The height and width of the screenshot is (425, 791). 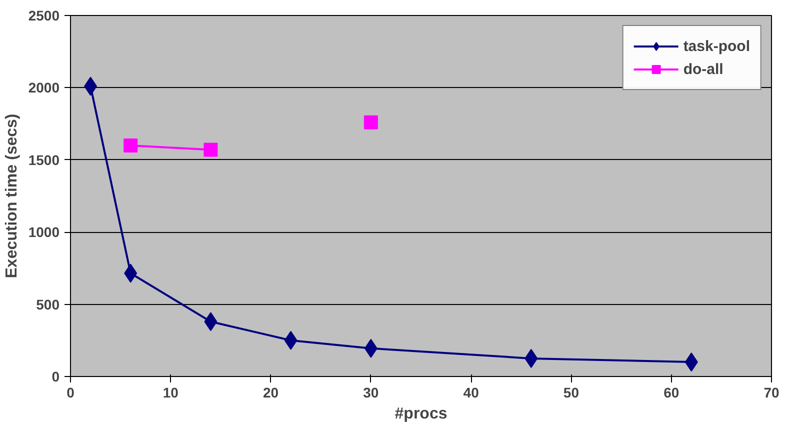 I want to click on y-tick-label: 1500, so click(x=44, y=160).